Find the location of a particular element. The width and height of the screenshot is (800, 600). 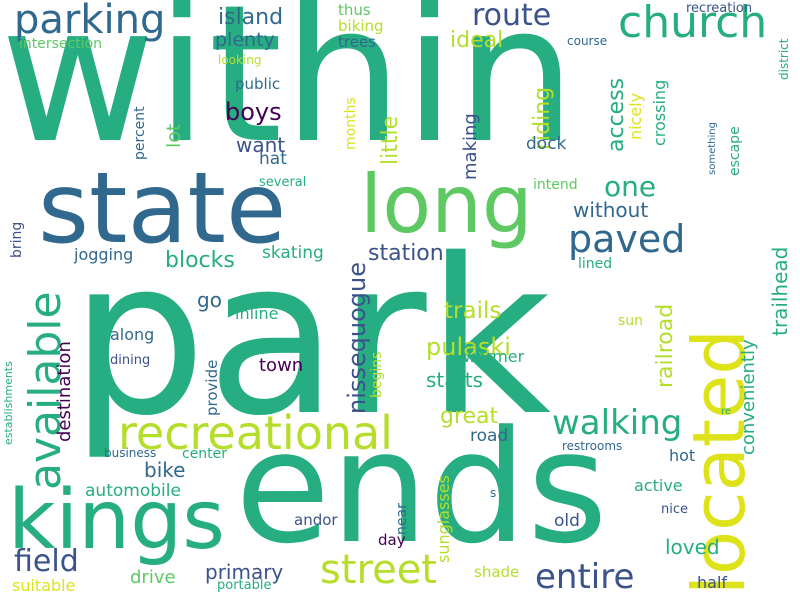

cloud-word: nissequogue is located at coordinates (357, 338).